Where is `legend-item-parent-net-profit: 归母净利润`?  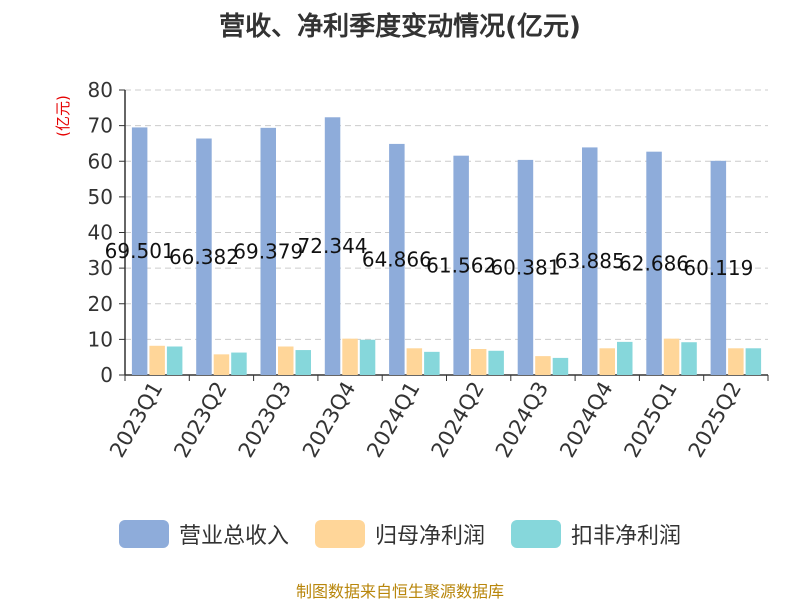 legend-item-parent-net-profit: 归母净利润 is located at coordinates (399, 534).